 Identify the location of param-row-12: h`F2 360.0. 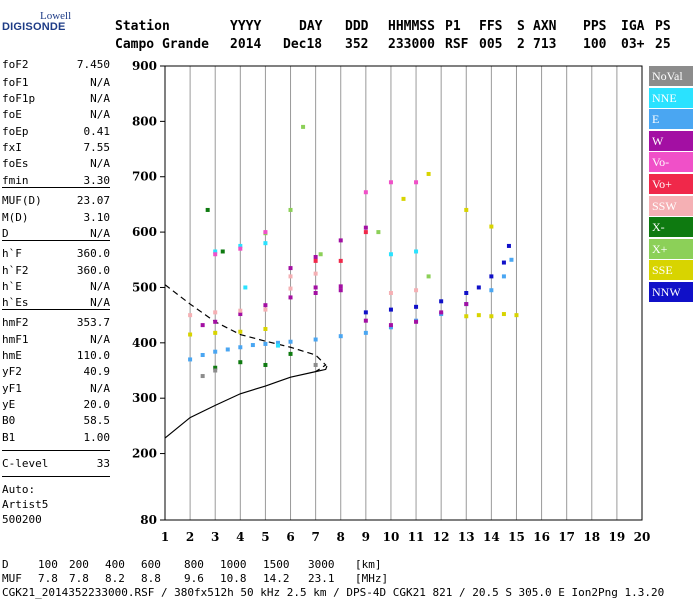
(56, 272).